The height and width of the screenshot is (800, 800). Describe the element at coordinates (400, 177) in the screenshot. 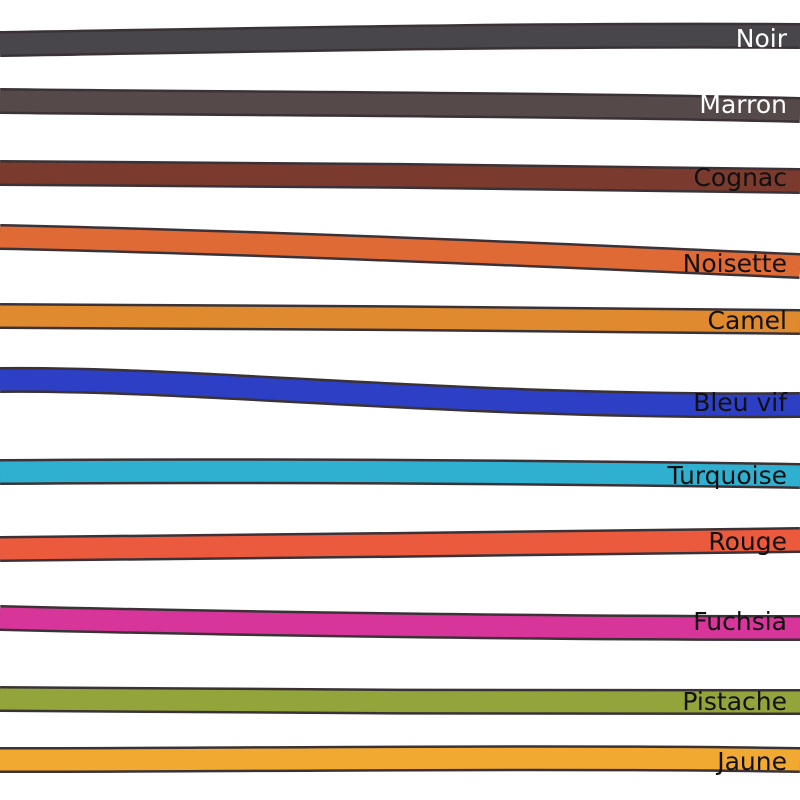

I see `cord-cognac` at that location.